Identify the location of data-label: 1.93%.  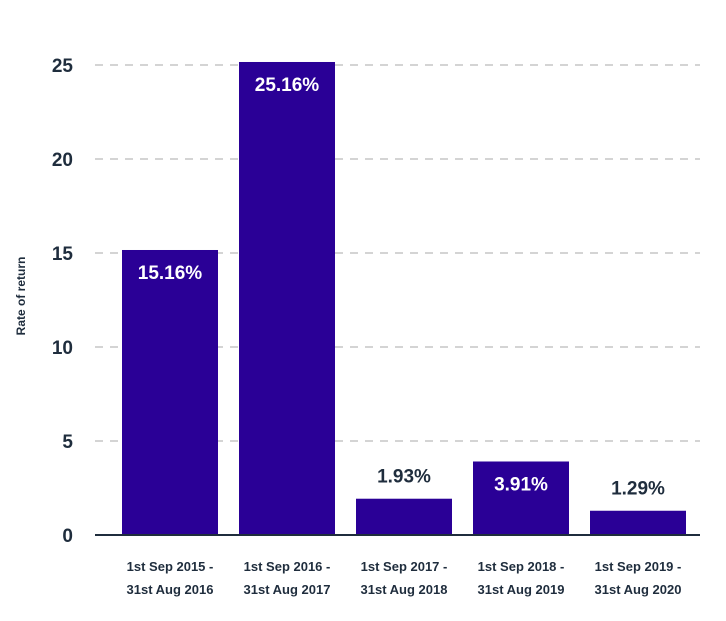
(404, 477).